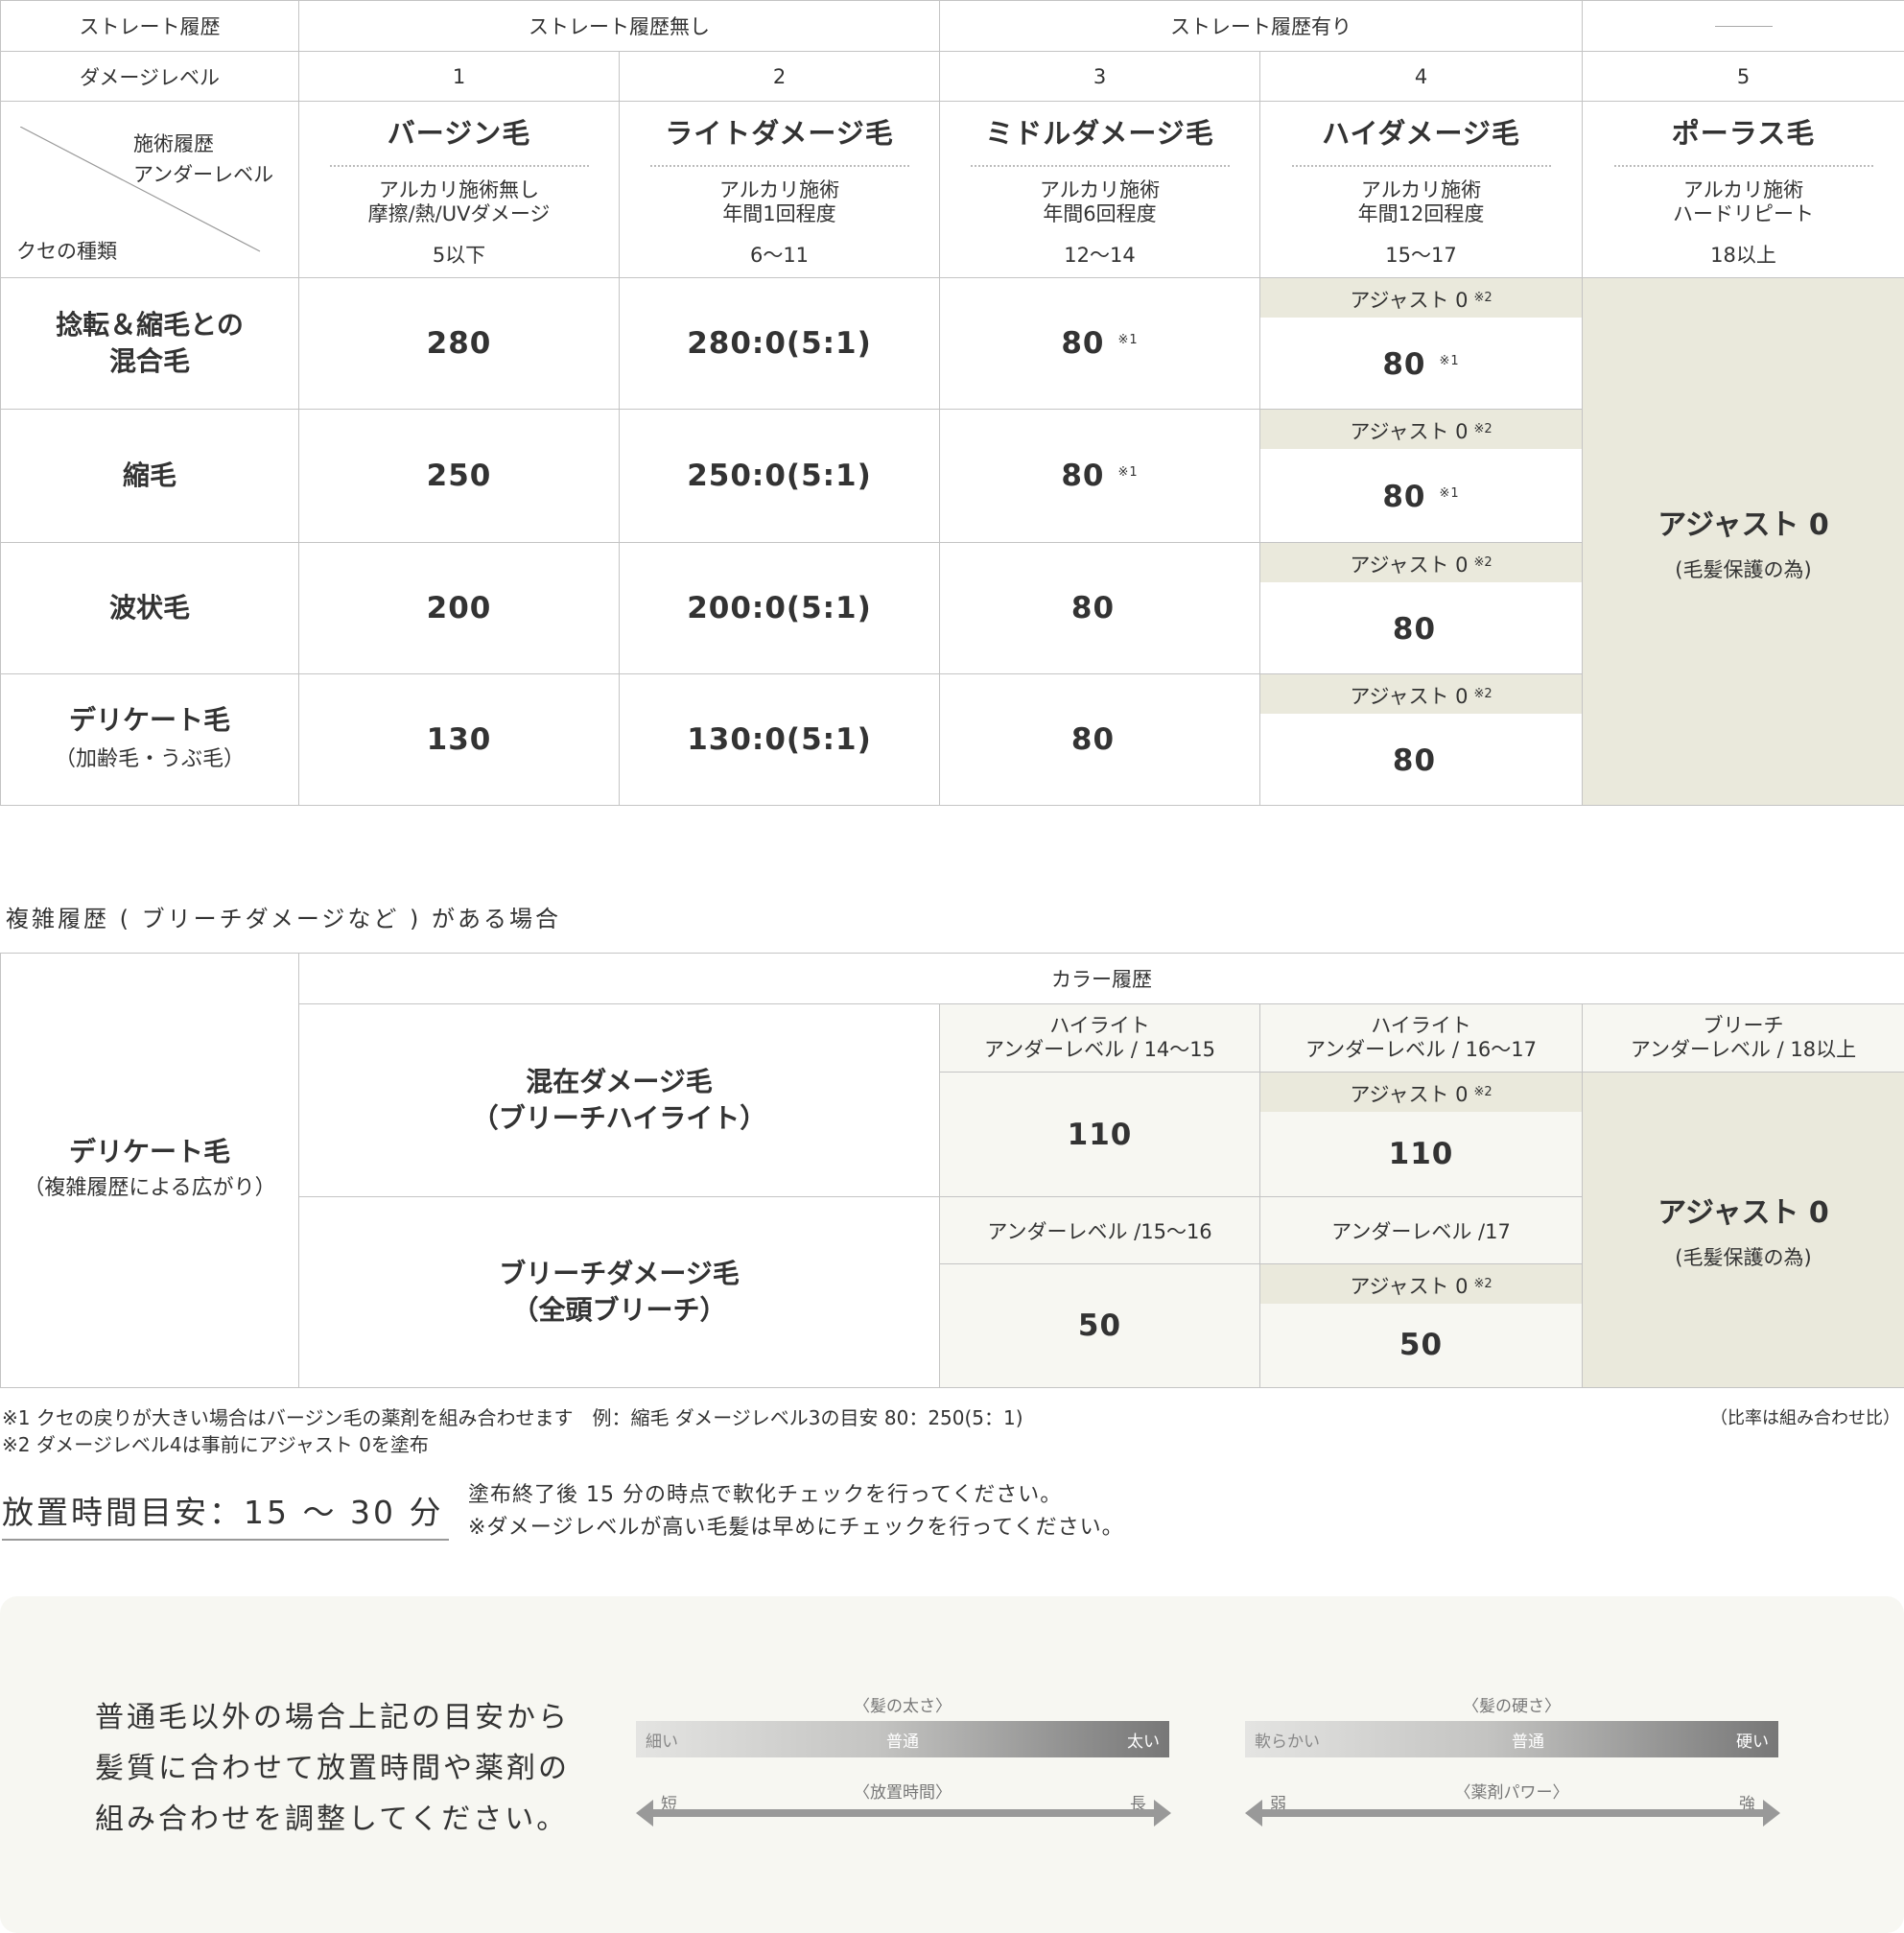  What do you see at coordinates (203, 174) in the screenshot?
I see `corner-middle: アンダーレベル` at bounding box center [203, 174].